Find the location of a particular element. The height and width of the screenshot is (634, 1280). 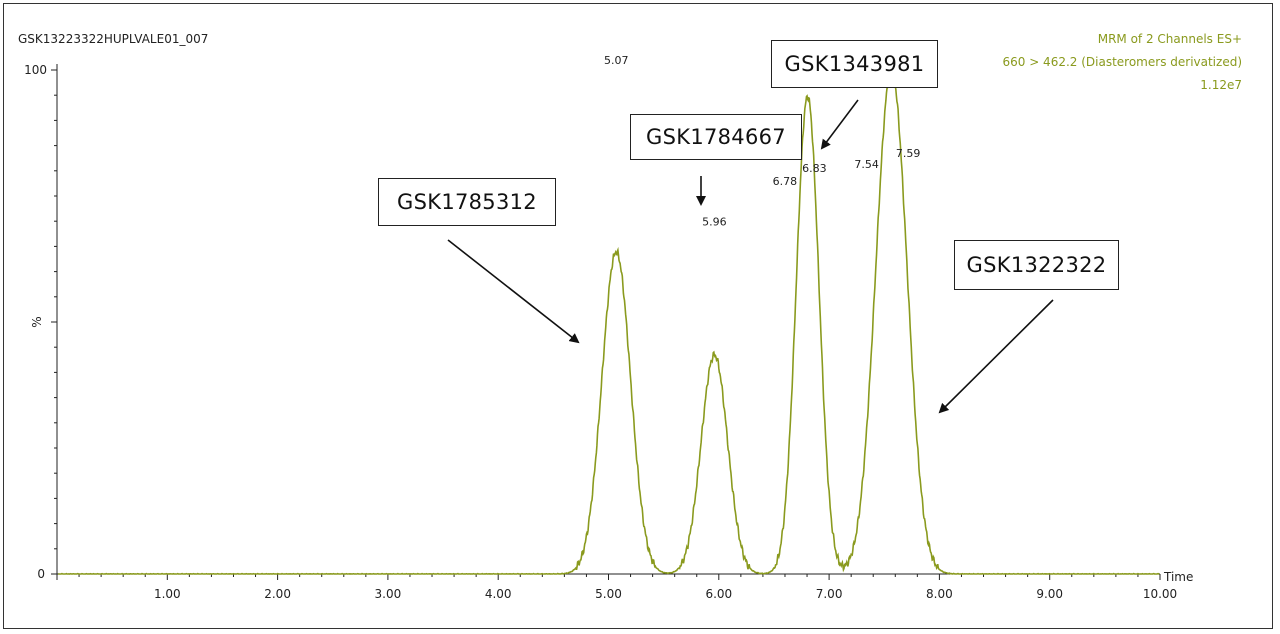

channel-info-intensity: 1.12e7 is located at coordinates (1221, 85).